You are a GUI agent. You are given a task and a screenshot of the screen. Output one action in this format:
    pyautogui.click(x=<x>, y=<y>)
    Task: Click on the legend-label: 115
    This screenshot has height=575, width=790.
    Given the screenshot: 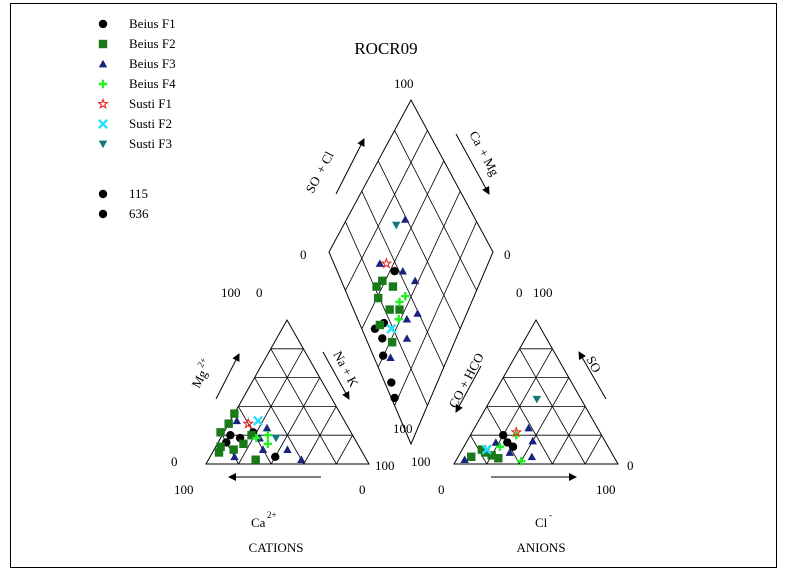 What is the action you would take?
    pyautogui.click(x=138, y=193)
    